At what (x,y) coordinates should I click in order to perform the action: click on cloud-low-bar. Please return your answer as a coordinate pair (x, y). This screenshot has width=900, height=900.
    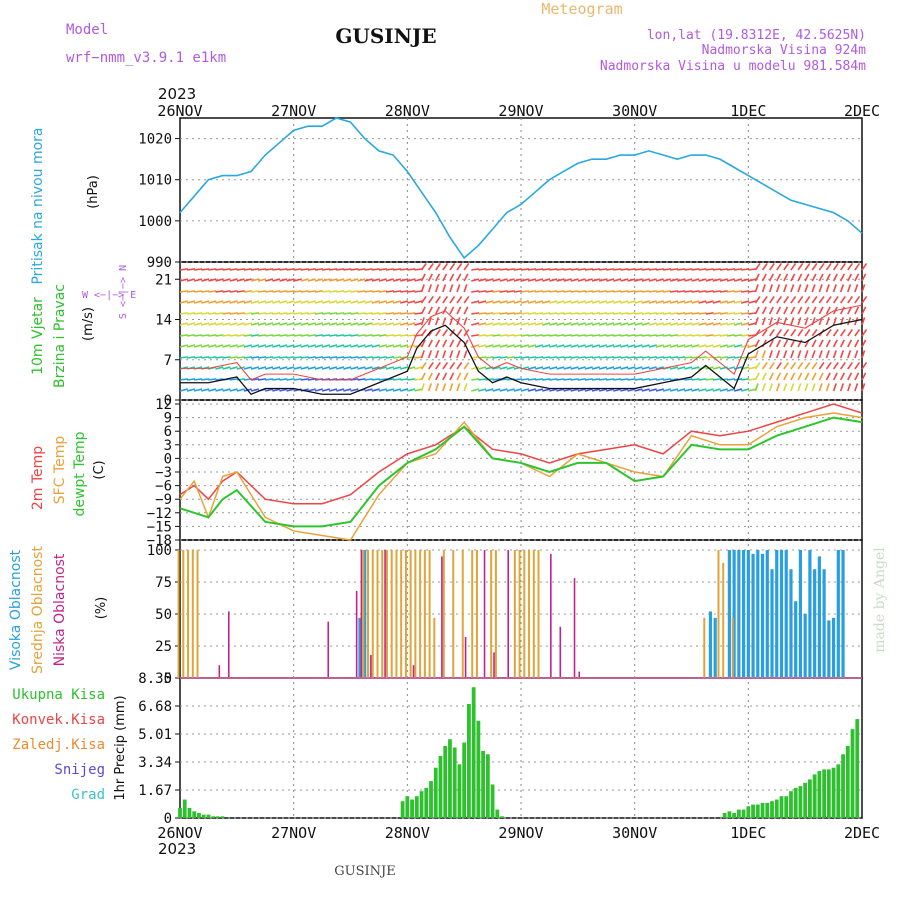
    Looking at the image, I should click on (551, 615).